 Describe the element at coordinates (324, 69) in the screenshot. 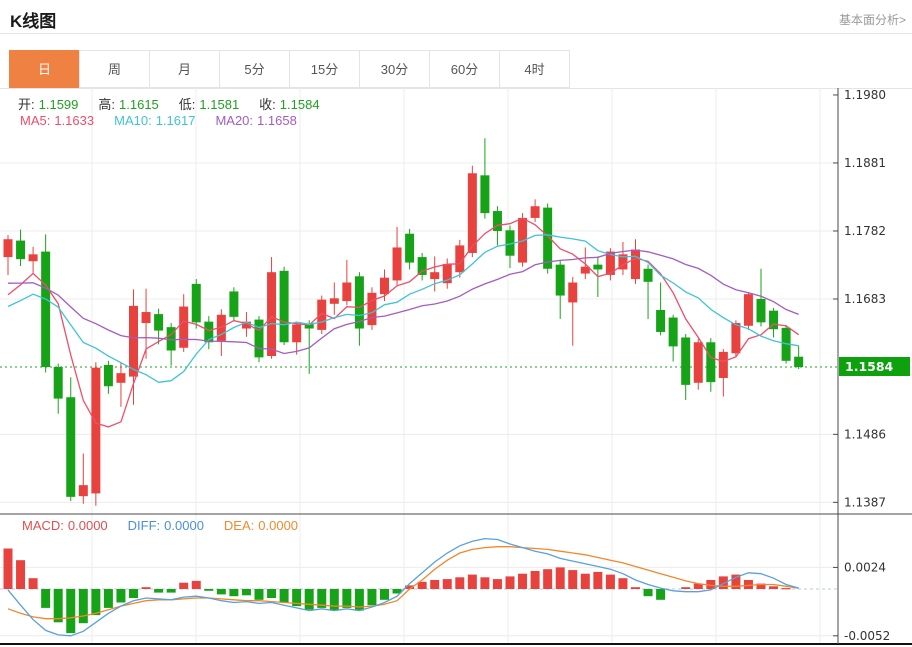

I see `tab-period-4: 15分` at that location.